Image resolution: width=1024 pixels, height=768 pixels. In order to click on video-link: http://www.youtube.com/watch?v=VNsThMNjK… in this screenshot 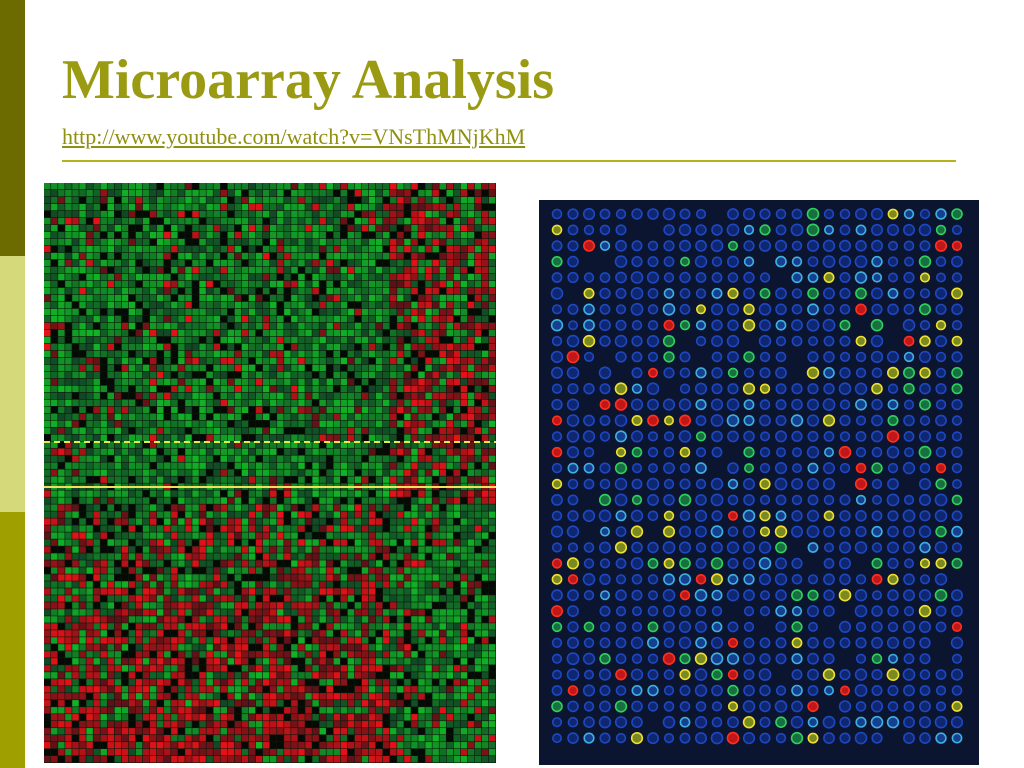, I will do `click(294, 136)`.